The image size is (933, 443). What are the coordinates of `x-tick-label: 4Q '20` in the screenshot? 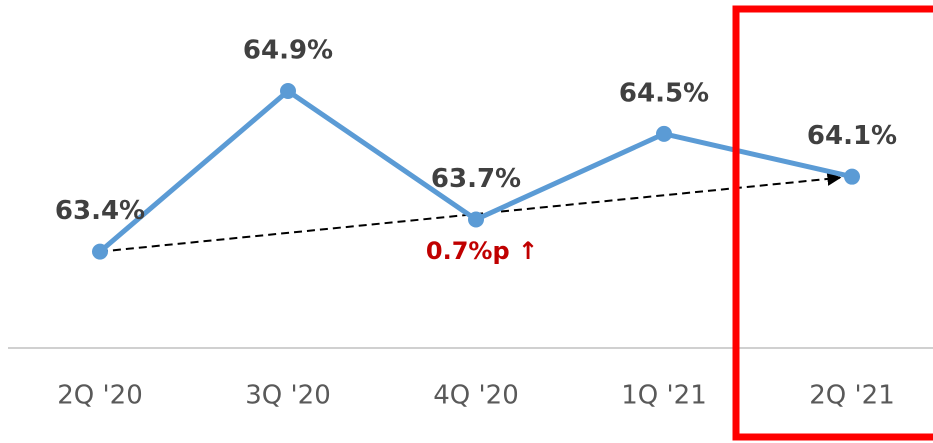 It's located at (476, 396).